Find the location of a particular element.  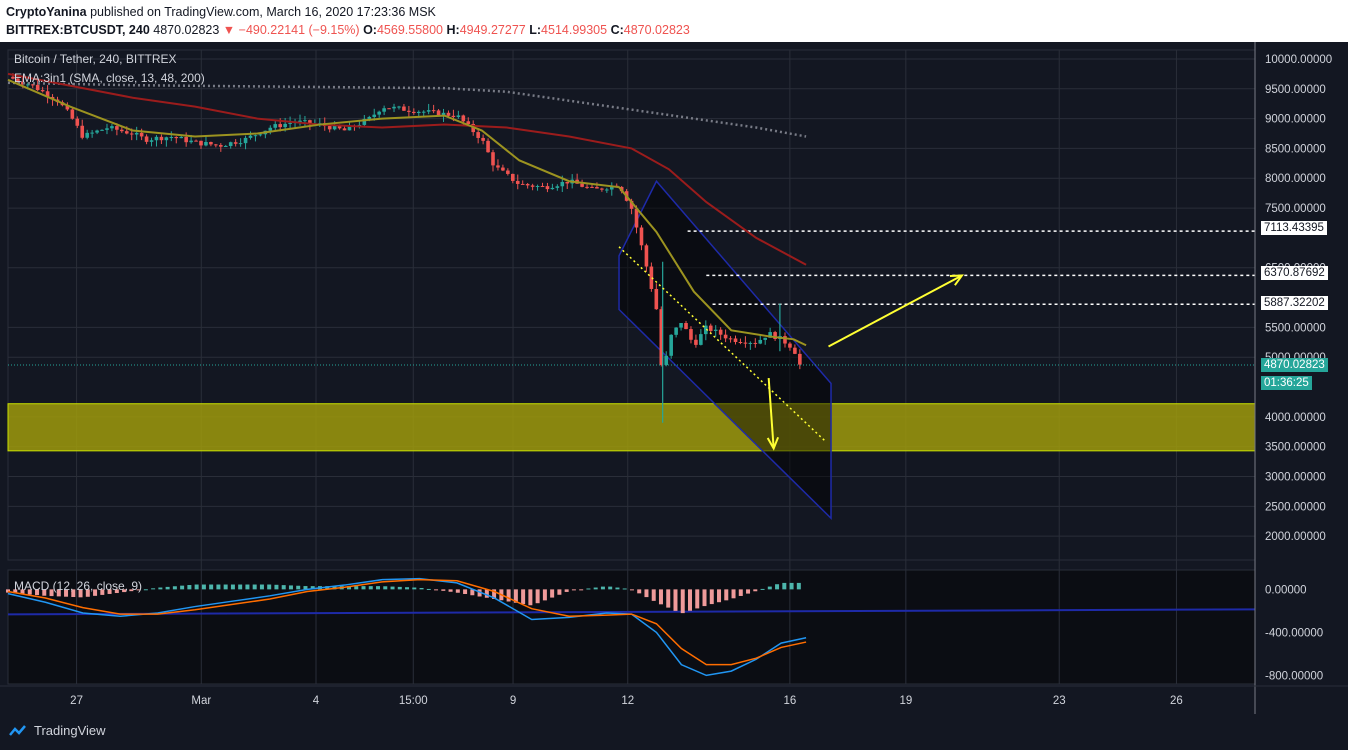

price-tick-label: 3000.00000 is located at coordinates (1295, 477).